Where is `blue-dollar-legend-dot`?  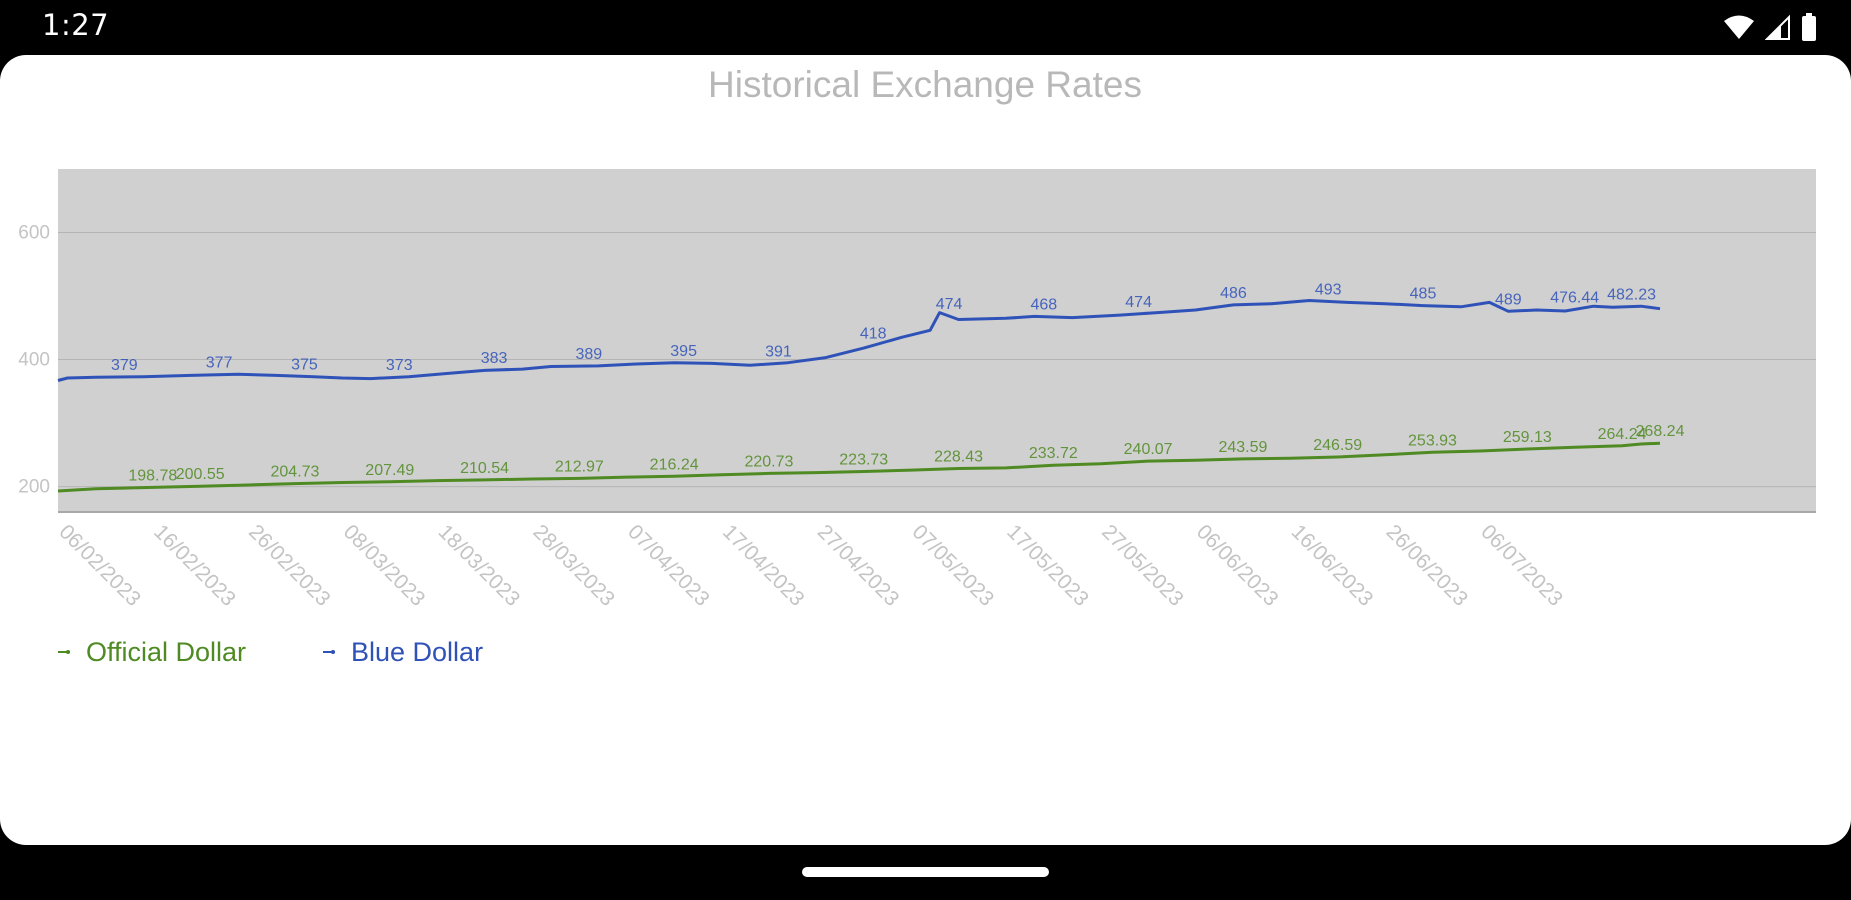 blue-dollar-legend-dot is located at coordinates (333, 652).